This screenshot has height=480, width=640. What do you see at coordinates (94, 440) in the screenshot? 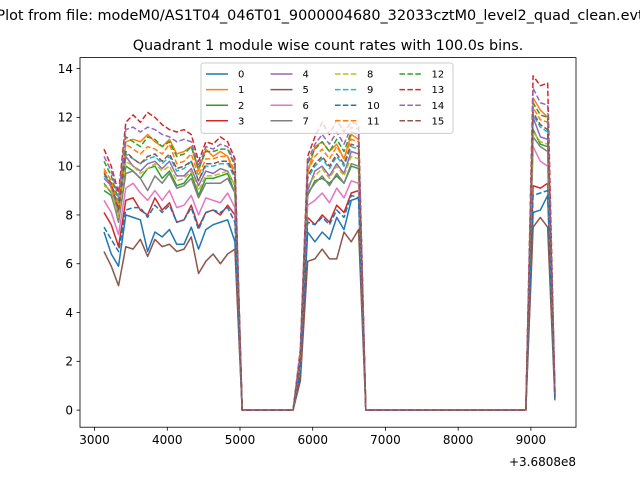
I see `x-tick-label: 3000` at bounding box center [94, 440].